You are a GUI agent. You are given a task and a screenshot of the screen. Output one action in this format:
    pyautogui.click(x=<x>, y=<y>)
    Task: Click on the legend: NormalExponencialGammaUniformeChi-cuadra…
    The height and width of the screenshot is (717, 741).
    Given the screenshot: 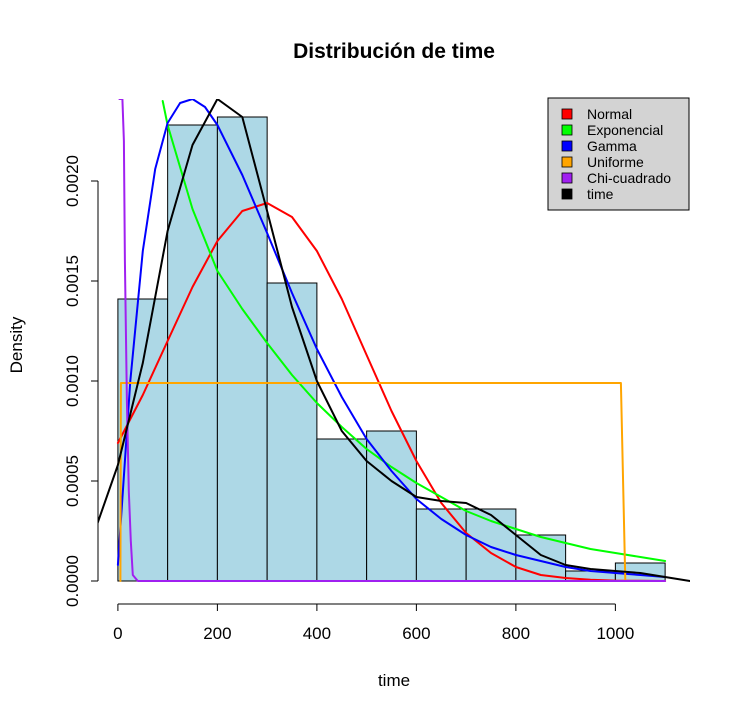 What is the action you would take?
    pyautogui.click(x=618, y=154)
    